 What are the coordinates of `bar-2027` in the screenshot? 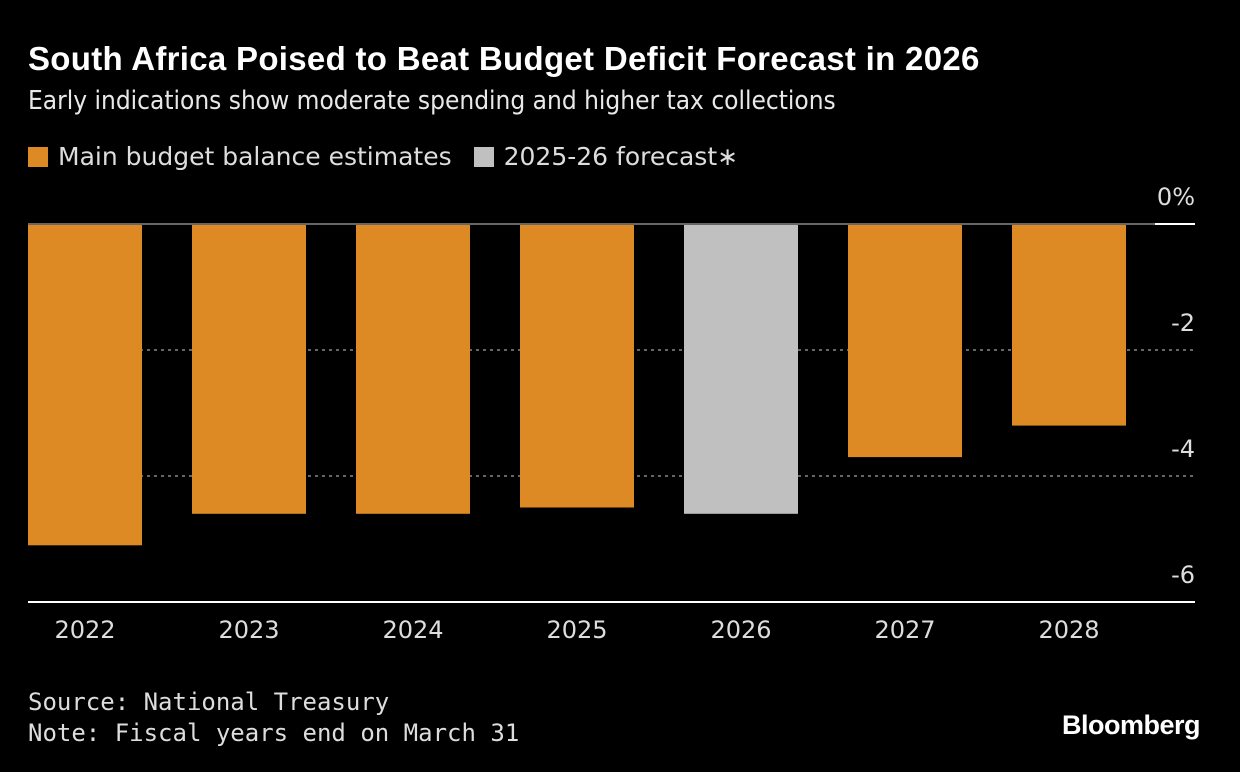 It's located at (905, 341).